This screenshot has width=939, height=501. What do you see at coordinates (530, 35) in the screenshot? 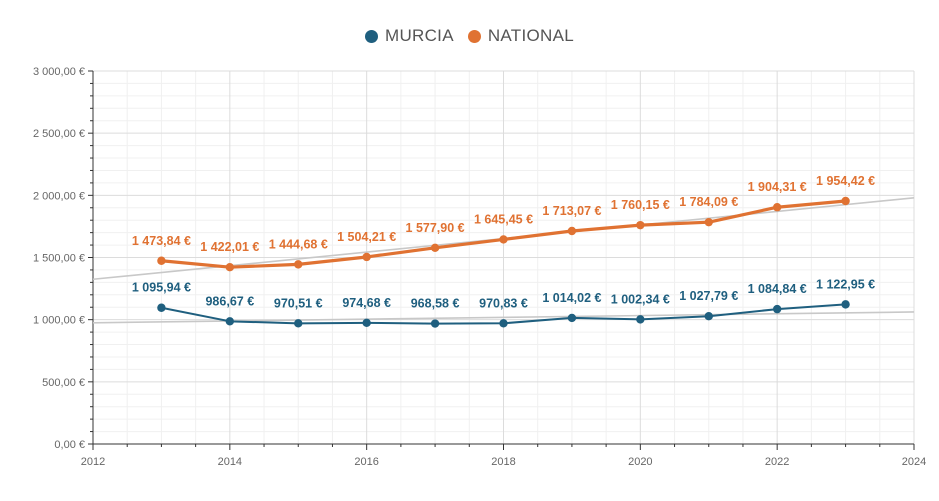
I see `legend-label-national: NATIONAL` at bounding box center [530, 35].